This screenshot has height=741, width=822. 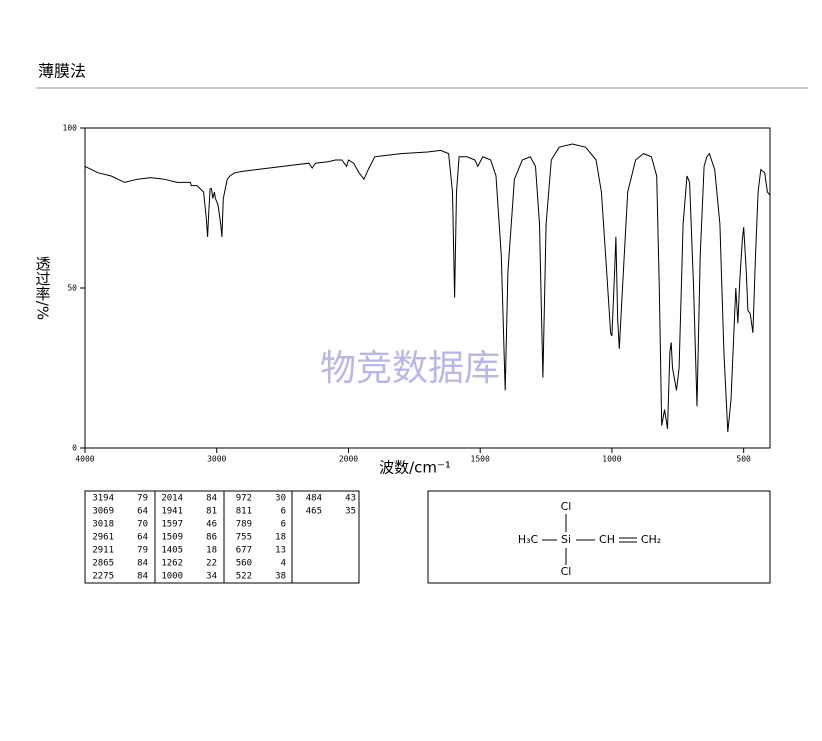 What do you see at coordinates (103, 512) in the screenshot?
I see `peak-wavenumber: 3069` at bounding box center [103, 512].